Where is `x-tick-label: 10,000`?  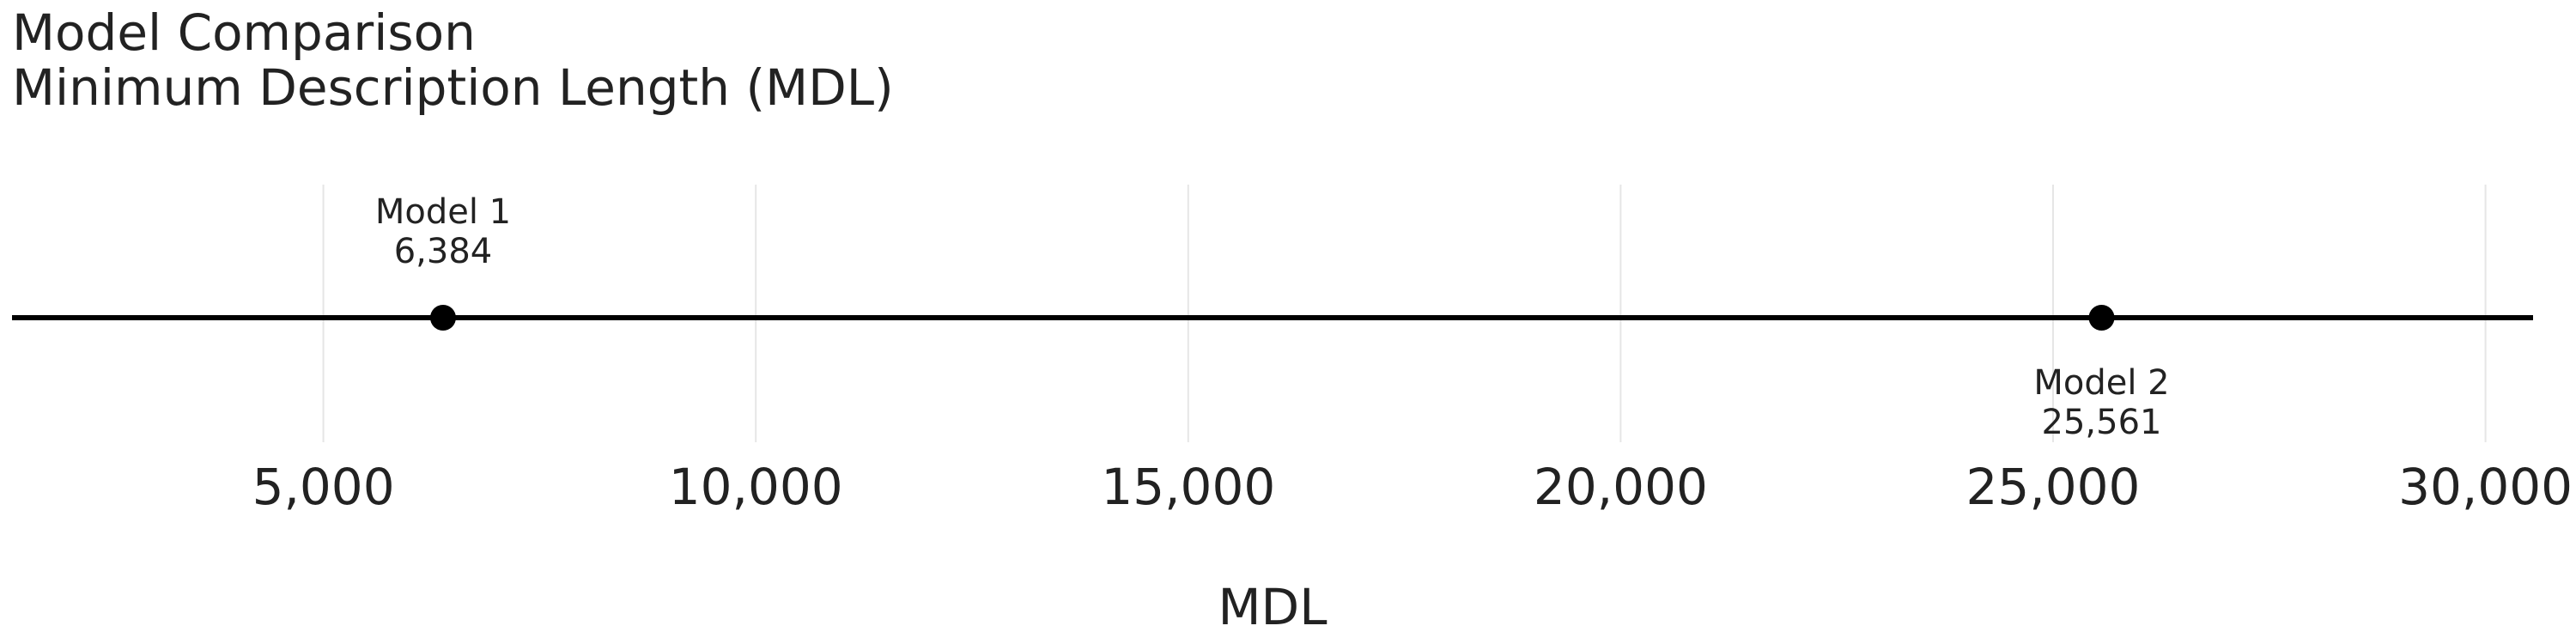 x-tick-label: 10,000 is located at coordinates (756, 487).